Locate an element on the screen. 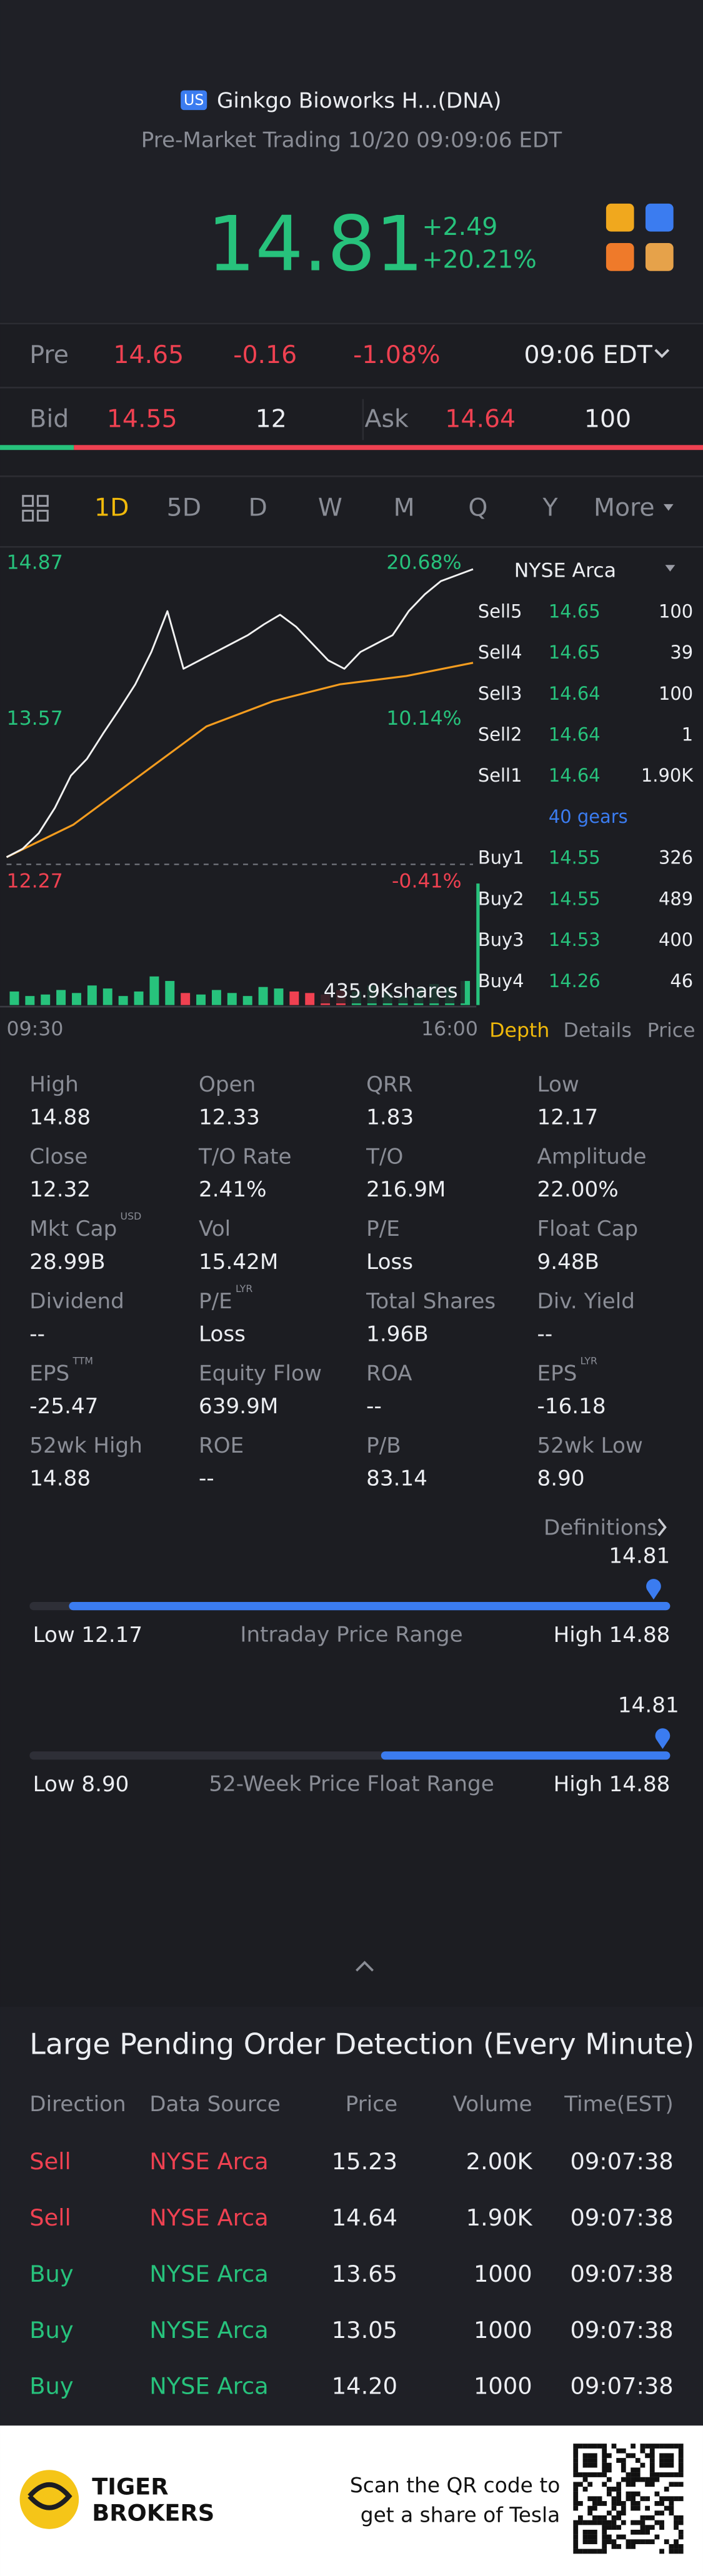  grid-icon is located at coordinates (35, 509).